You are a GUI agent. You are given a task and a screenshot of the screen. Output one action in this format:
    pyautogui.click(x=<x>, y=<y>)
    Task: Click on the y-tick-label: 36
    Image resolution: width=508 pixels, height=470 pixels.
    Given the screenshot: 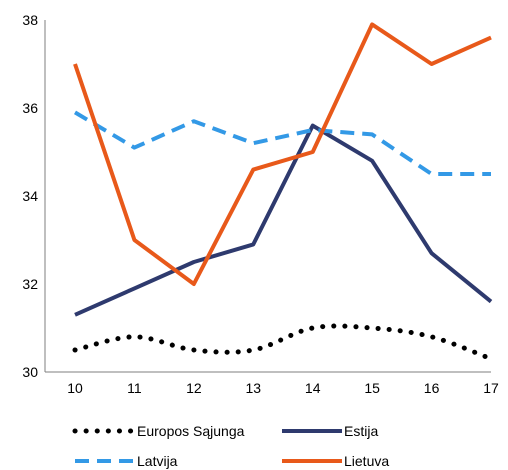 What is the action you would take?
    pyautogui.click(x=30, y=108)
    